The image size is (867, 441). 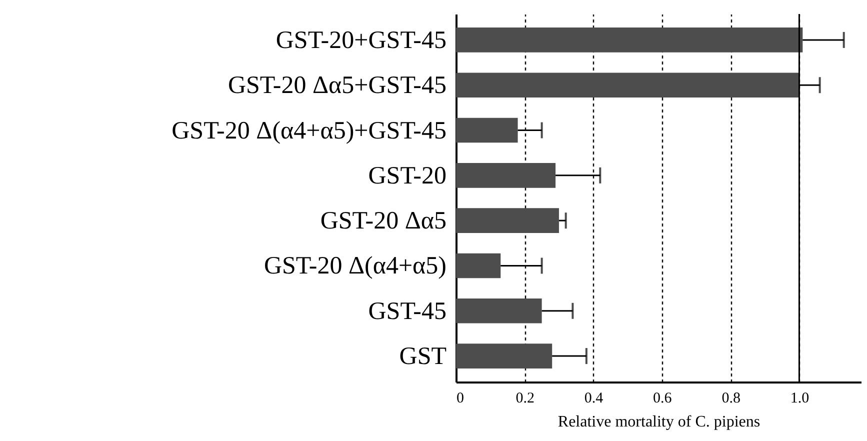 What do you see at coordinates (309, 130) in the screenshot?
I see `y-tick-label: GST-20 Δ(α4+α5)+GST-45` at bounding box center [309, 130].